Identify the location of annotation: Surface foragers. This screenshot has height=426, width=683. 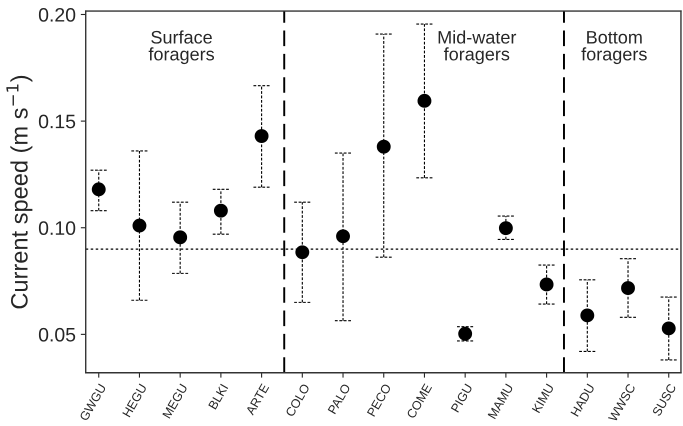
(181, 47).